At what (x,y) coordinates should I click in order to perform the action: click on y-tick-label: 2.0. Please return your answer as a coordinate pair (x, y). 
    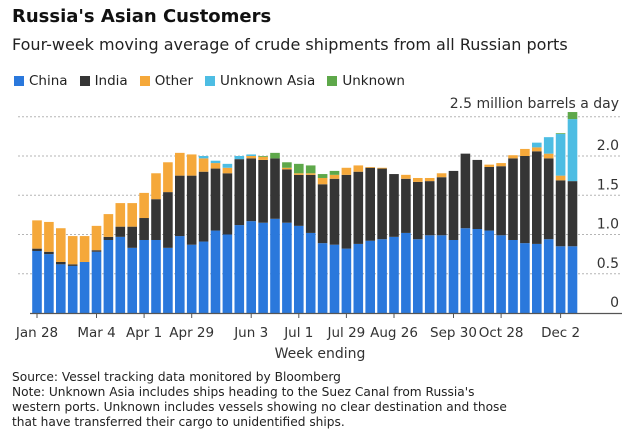
    Looking at the image, I should click on (608, 146).